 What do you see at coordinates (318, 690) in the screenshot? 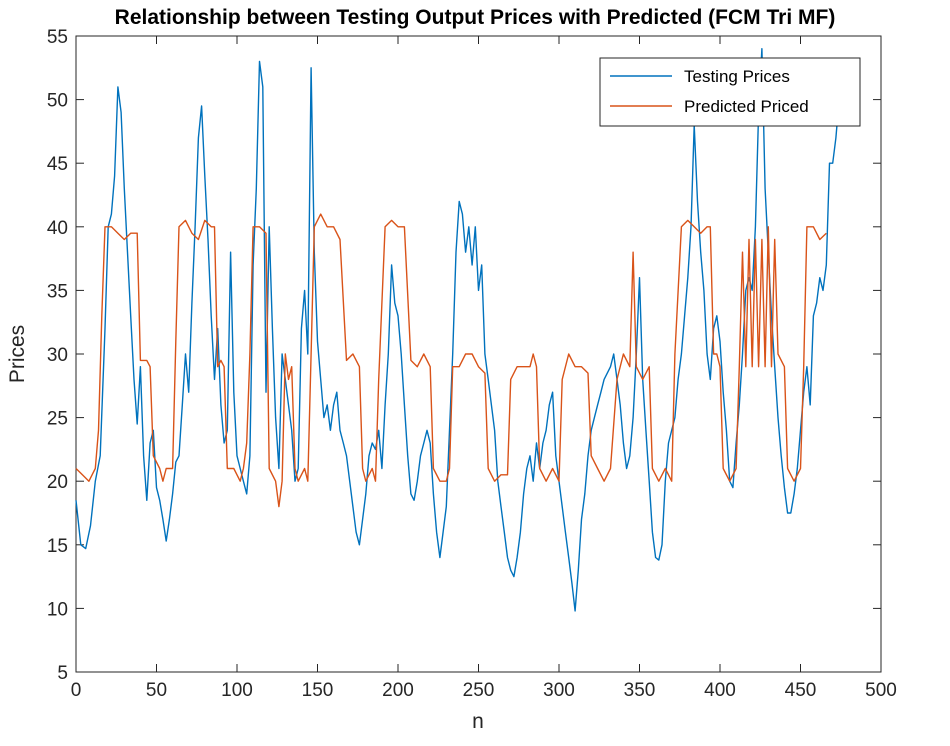
I see `x-tick-label: 150` at bounding box center [318, 690].